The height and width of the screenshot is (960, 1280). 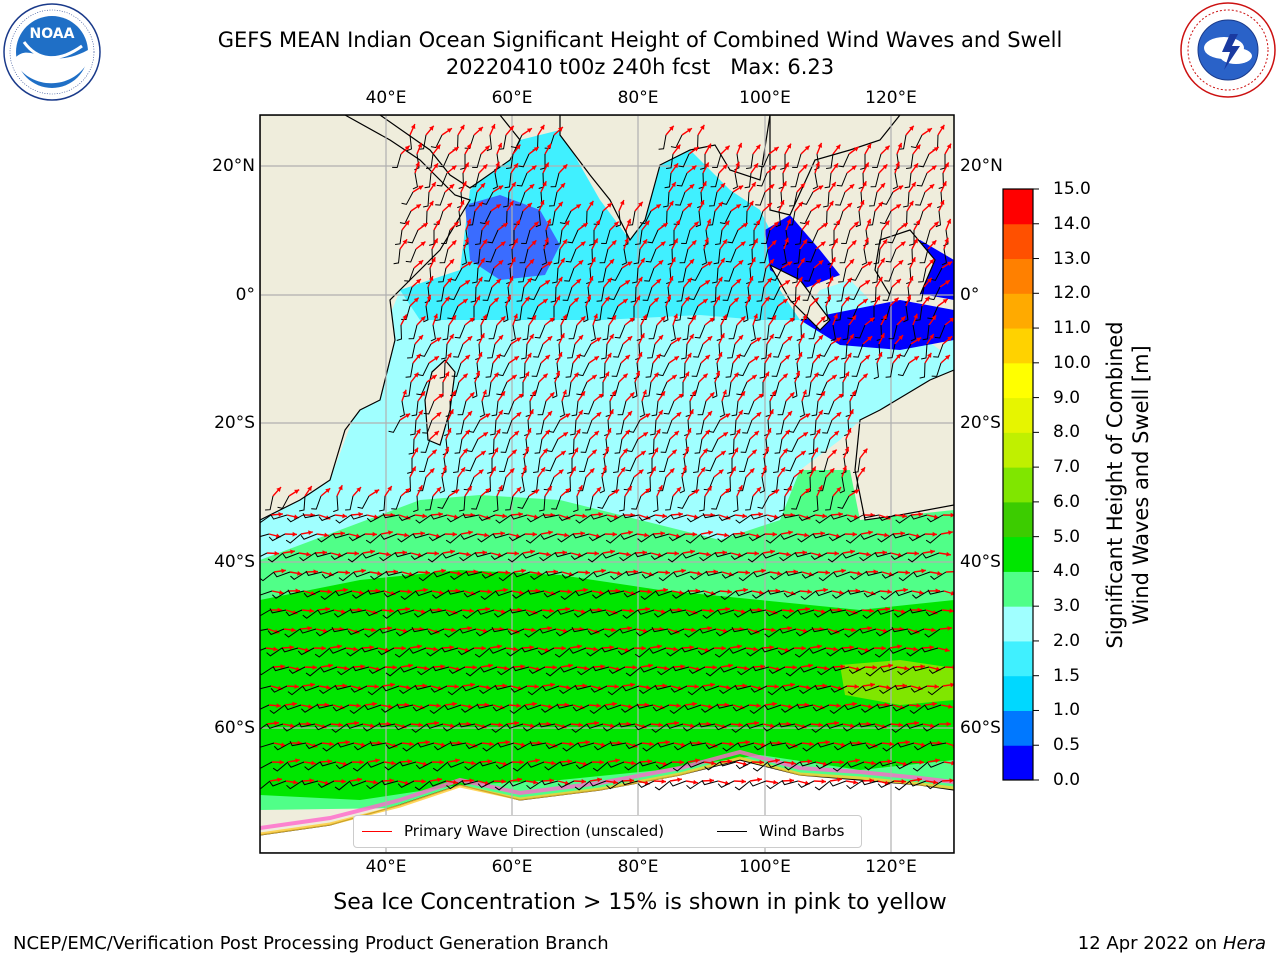 What do you see at coordinates (1072, 328) in the screenshot?
I see `colorbar-tick-label: 11.0` at bounding box center [1072, 328].